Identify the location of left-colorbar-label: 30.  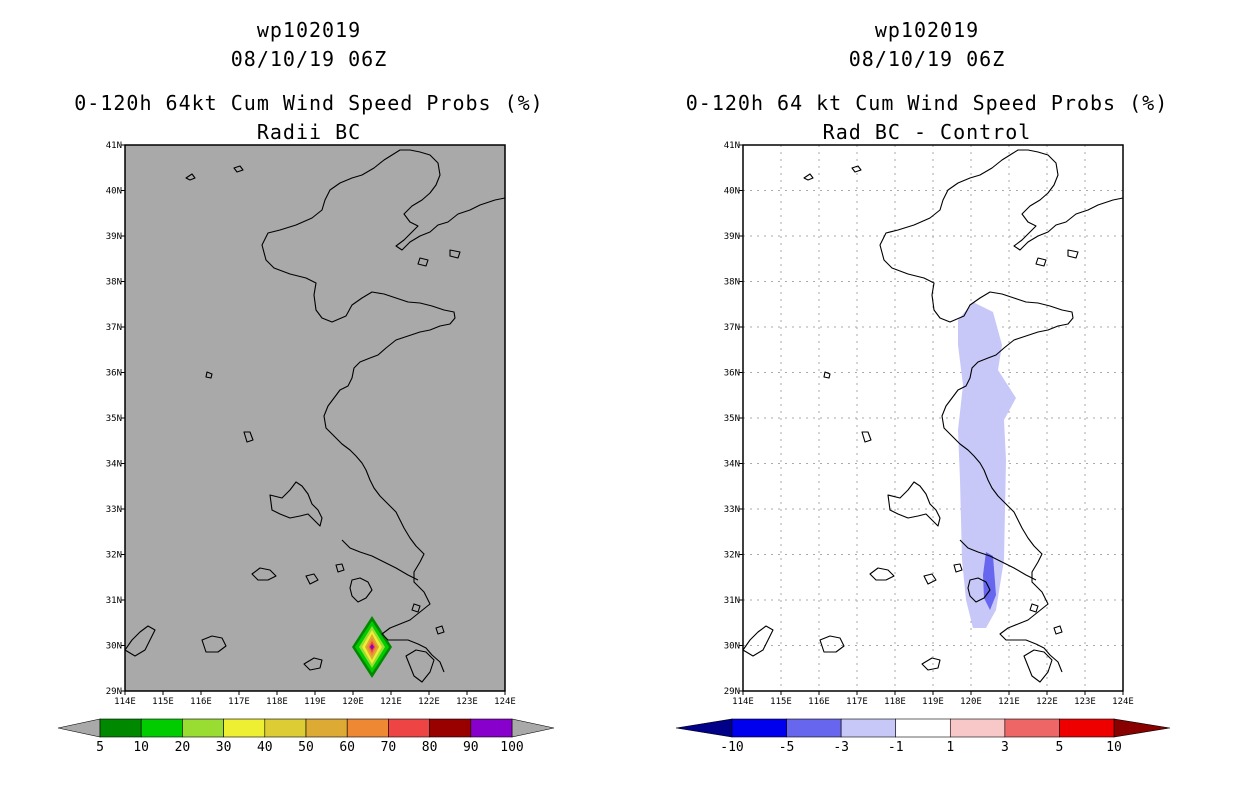
(224, 747).